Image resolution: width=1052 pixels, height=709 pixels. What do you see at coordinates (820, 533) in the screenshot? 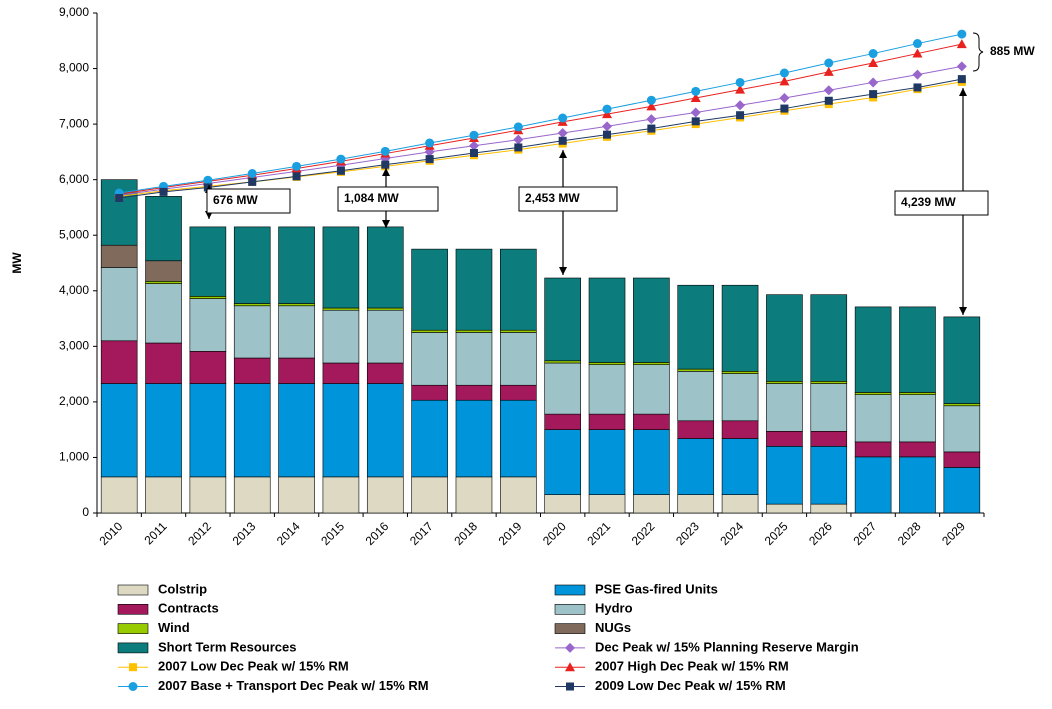
I see `x-tick-label: 2026` at bounding box center [820, 533].